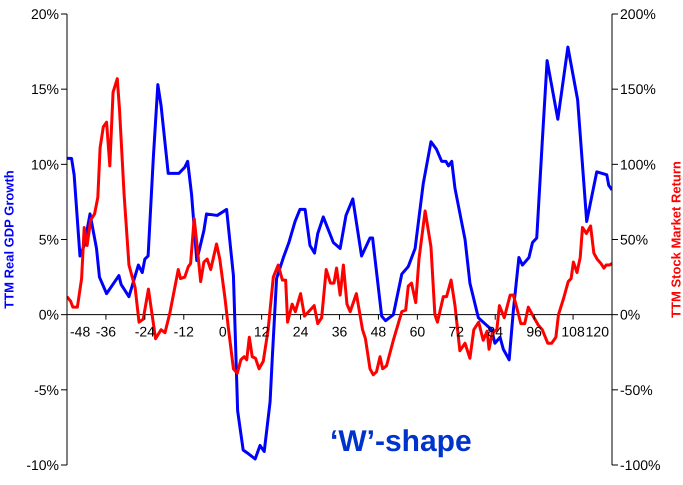 This screenshot has width=683, height=485. I want to click on annotation: ‘W’-shape, so click(401, 442).